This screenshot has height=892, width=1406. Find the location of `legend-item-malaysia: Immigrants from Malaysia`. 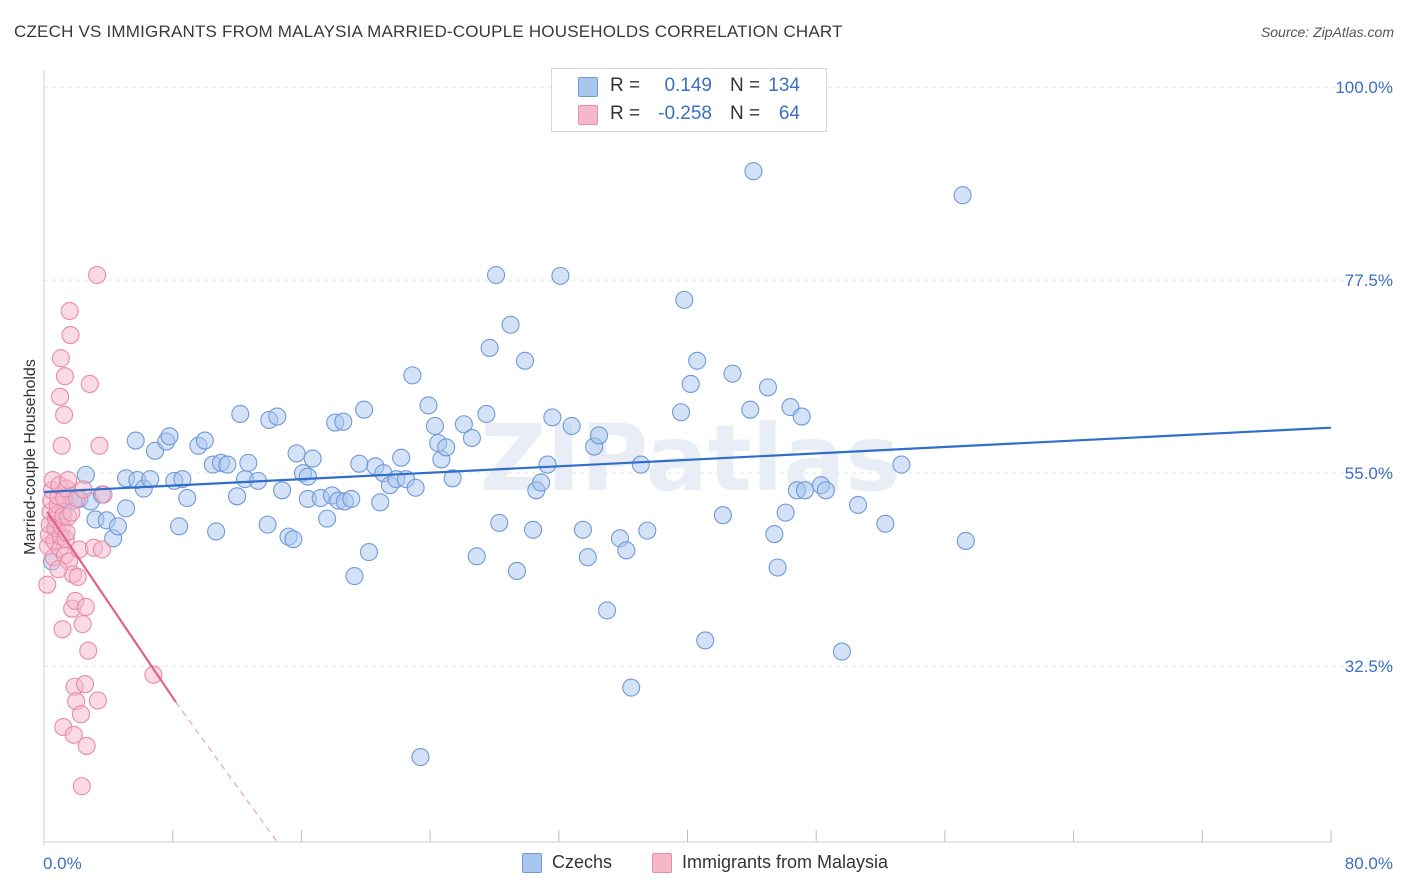

legend-item-malaysia: Immigrants from Malaysia is located at coordinates (770, 862).